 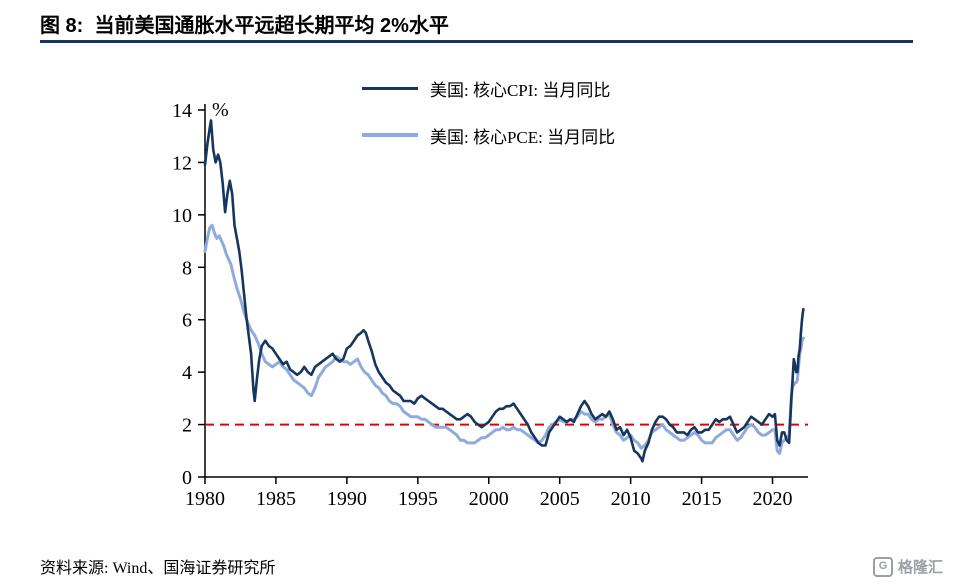 What do you see at coordinates (520, 90) in the screenshot?
I see `legend-label-cpi: 美国: 核心CPI: 当月同比` at bounding box center [520, 90].